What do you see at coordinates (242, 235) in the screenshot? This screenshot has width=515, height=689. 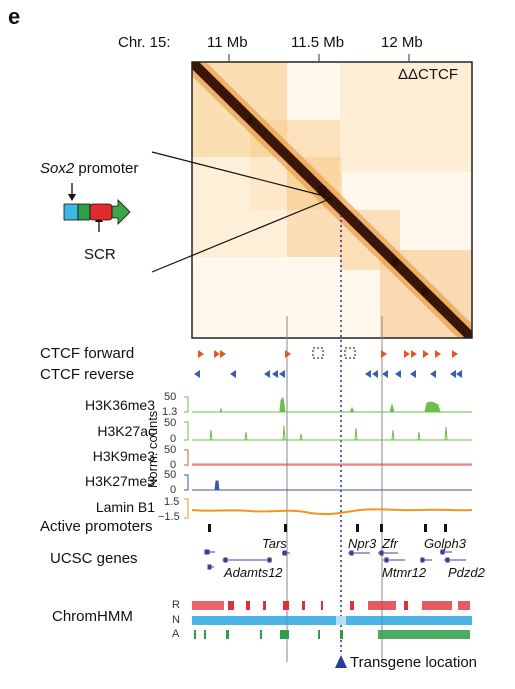 I see `connector-bottom` at bounding box center [242, 235].